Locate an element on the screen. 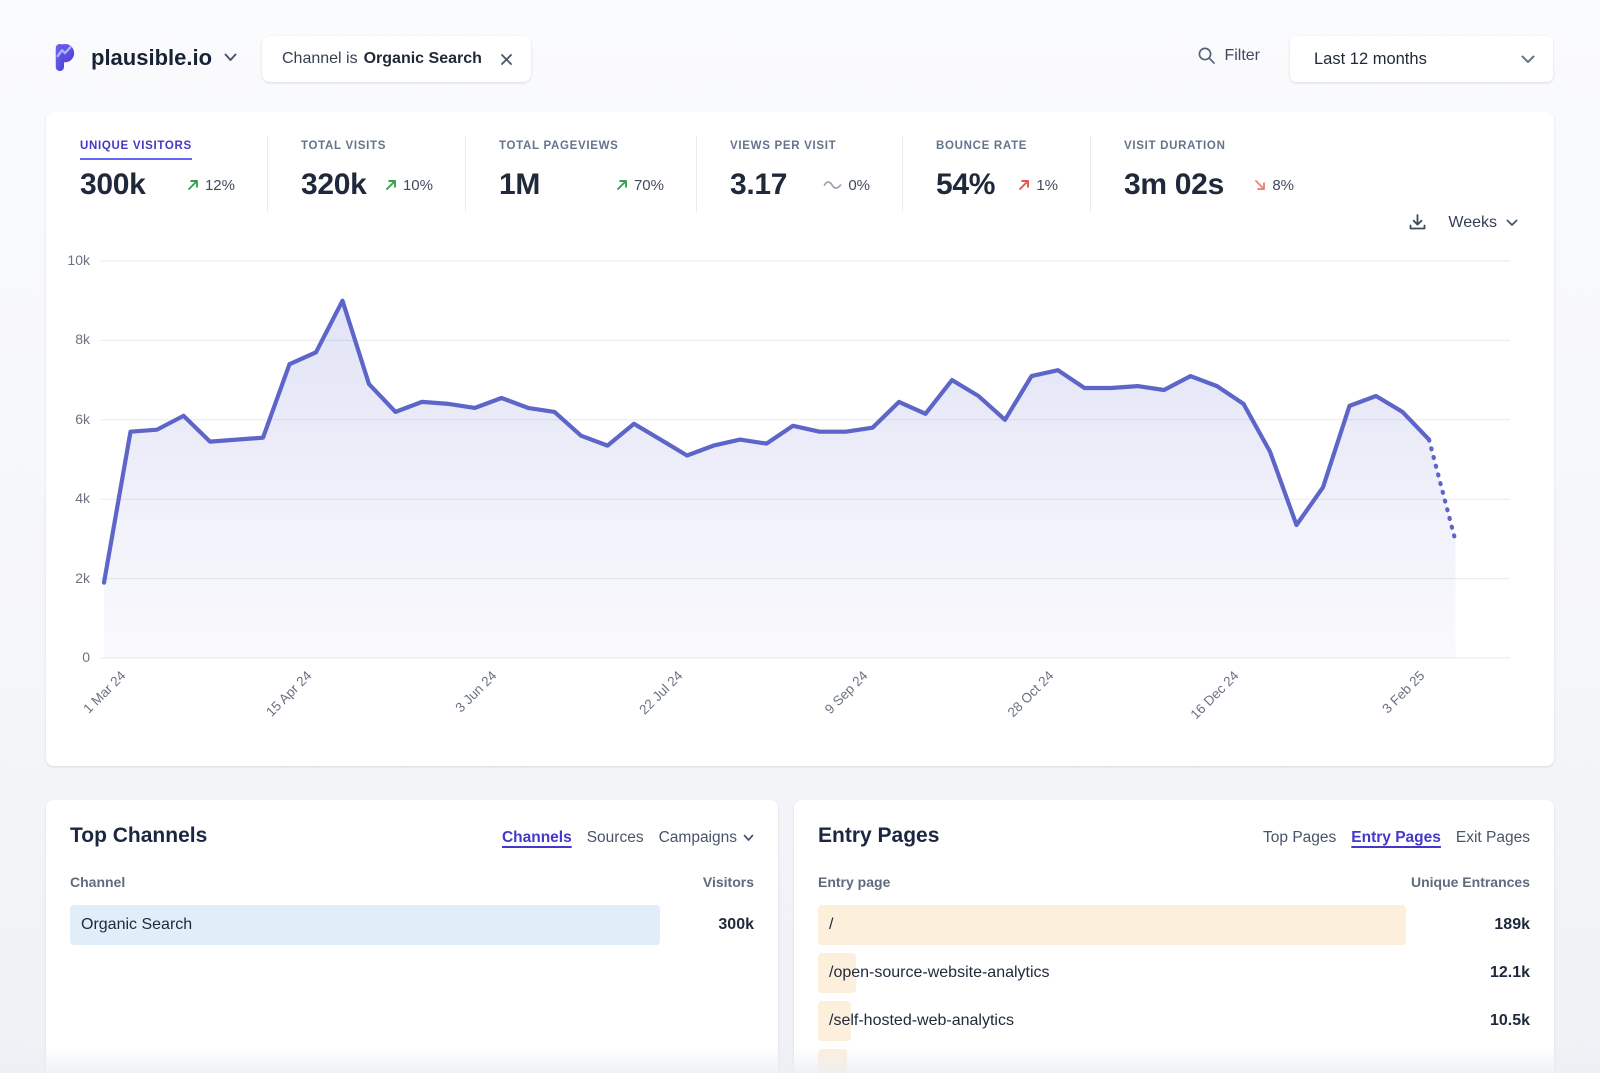 The image size is (1600, 1073). metric-bounce-rate: BOUNCE RATE 54% 1% is located at coordinates (1013, 174).